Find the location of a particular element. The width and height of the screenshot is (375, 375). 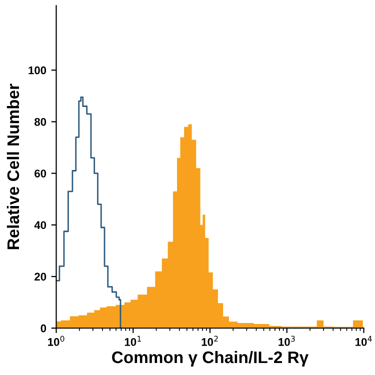

y-tick-label: 60 is located at coordinates (40, 174).